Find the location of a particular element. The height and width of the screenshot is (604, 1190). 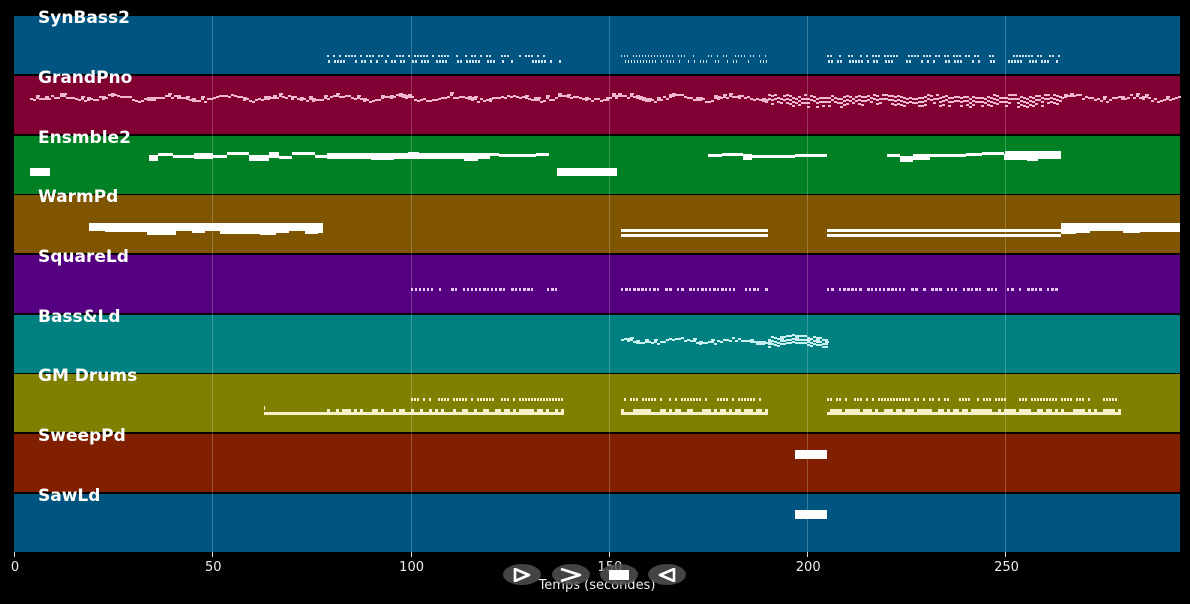

stop-button is located at coordinates (619, 574).